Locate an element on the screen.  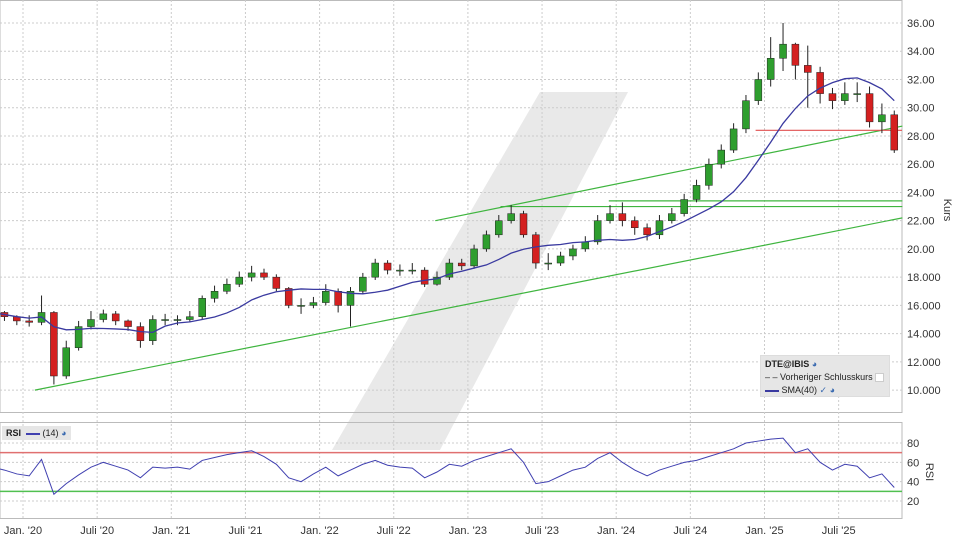
legend-prev-close: Vorheriger Schlusskurs is located at coordinates (826, 377).